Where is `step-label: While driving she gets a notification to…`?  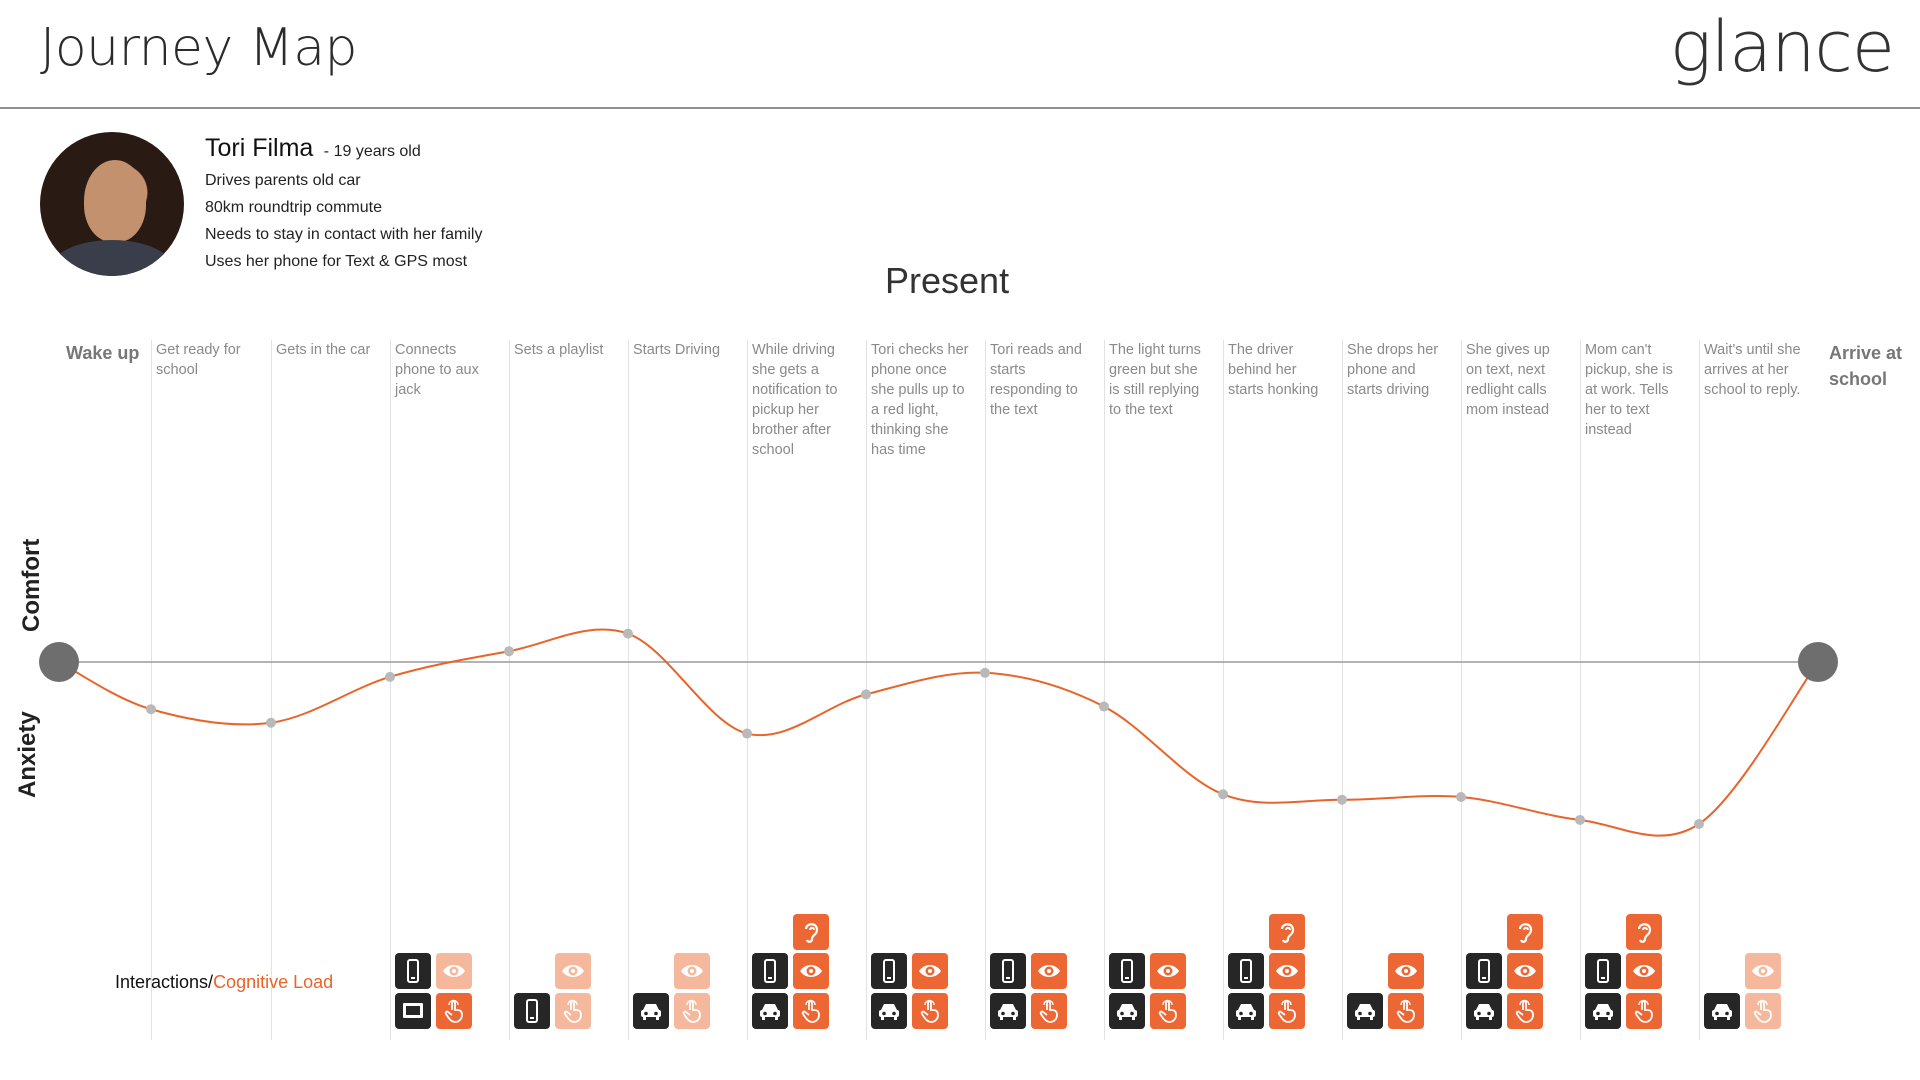
step-label: While driving she gets a notification to… is located at coordinates (795, 400).